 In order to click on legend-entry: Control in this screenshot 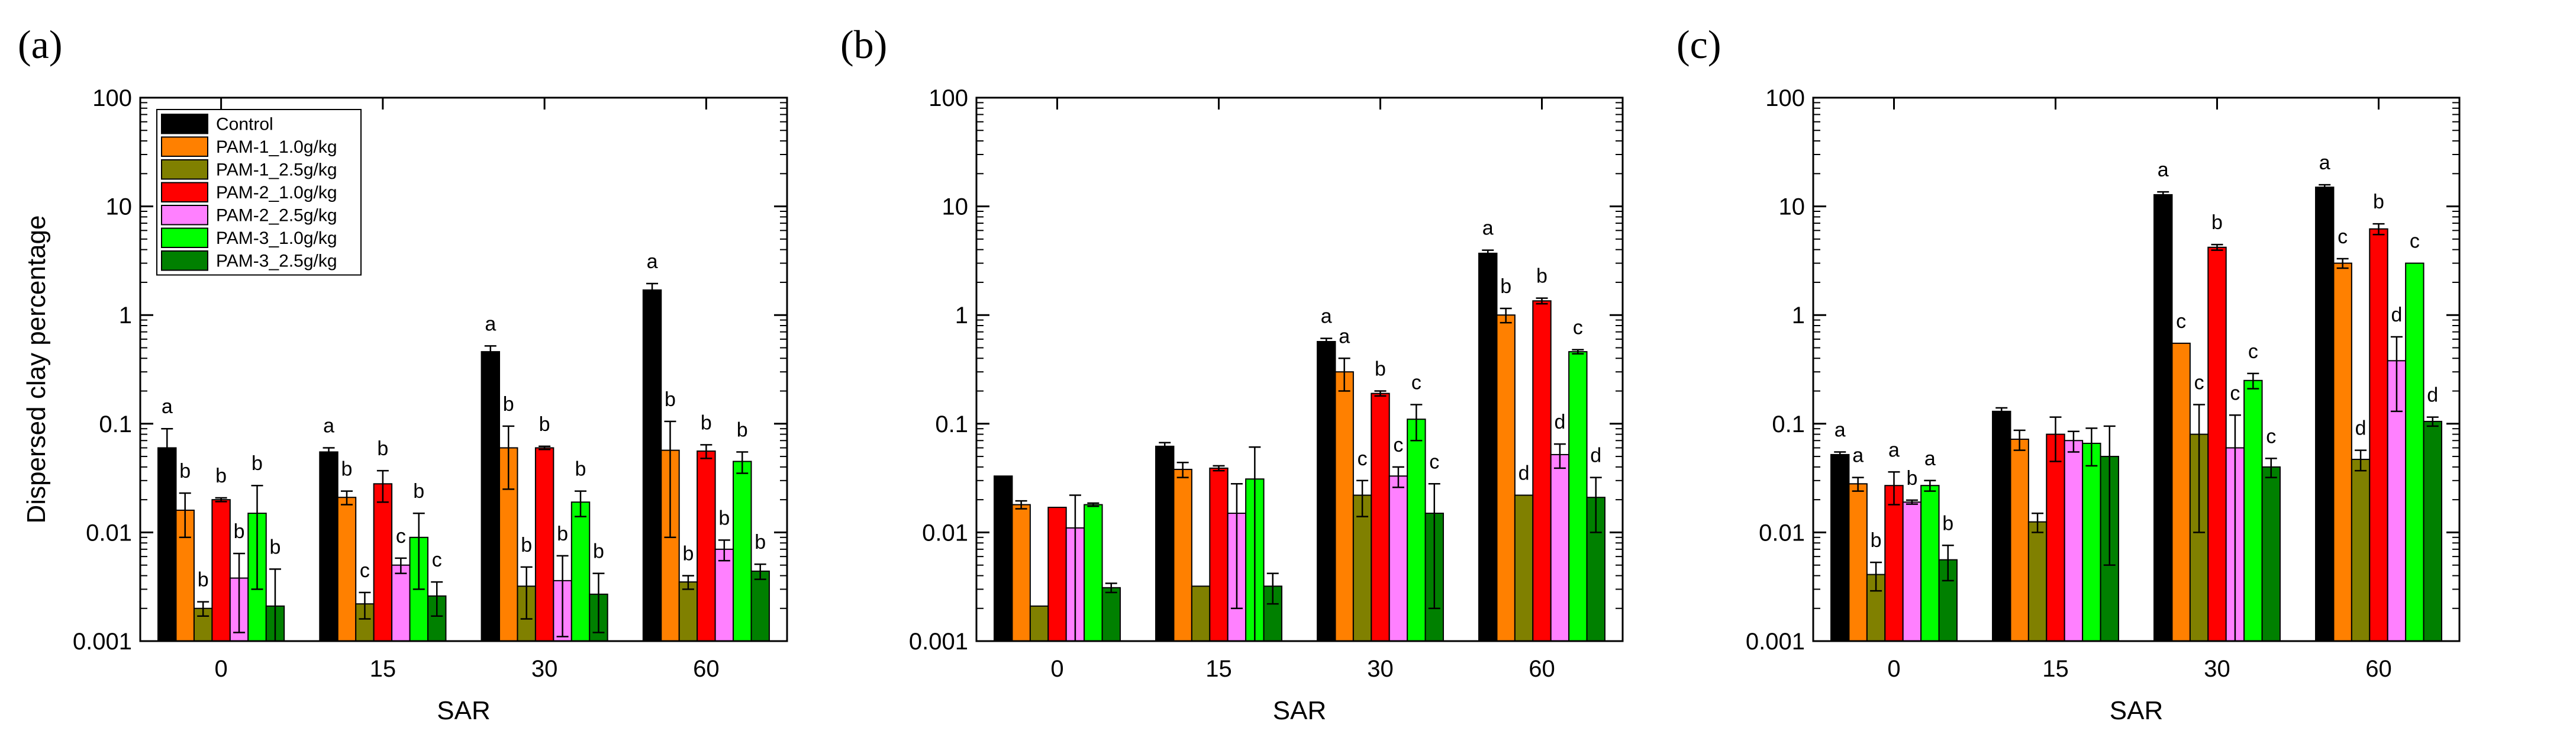, I will do `click(244, 124)`.